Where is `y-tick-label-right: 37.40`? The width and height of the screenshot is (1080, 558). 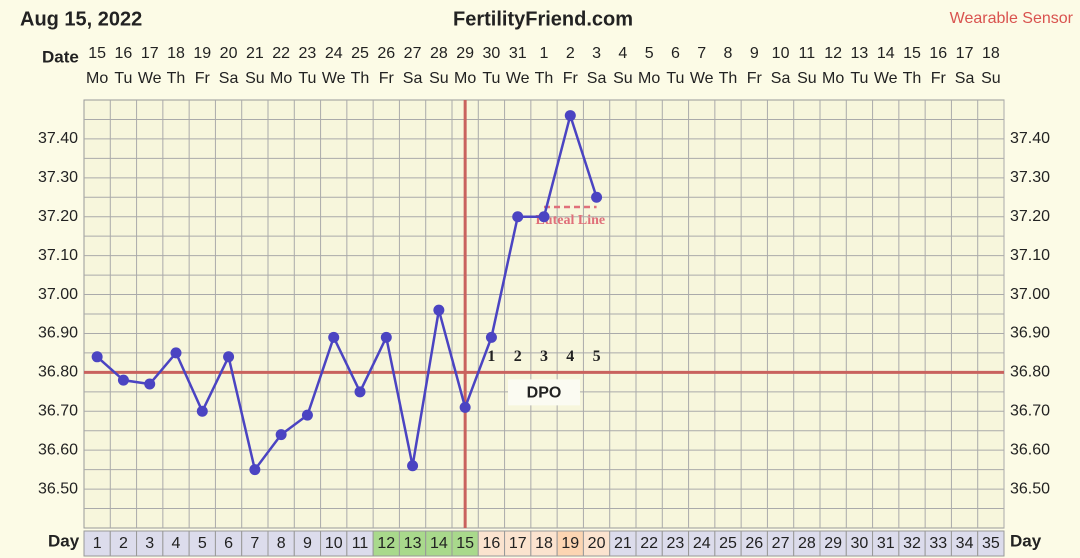
y-tick-label-right: 37.40 is located at coordinates (1030, 138).